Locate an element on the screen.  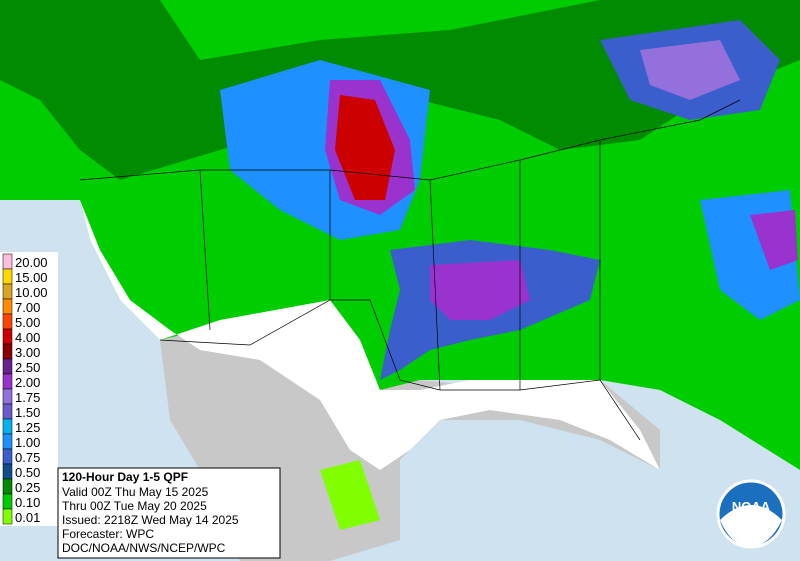
legend-label: 2.00 is located at coordinates (27, 382).